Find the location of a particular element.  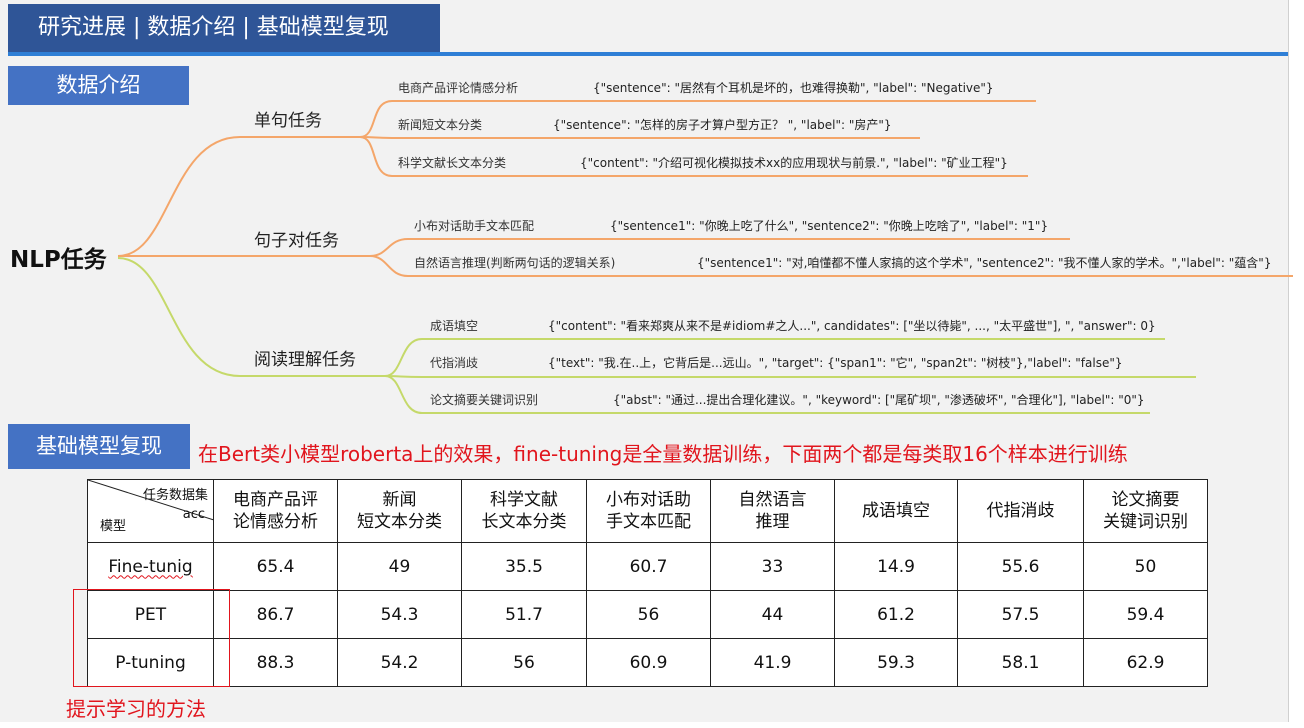

table-cell: 44 is located at coordinates (772, 614).